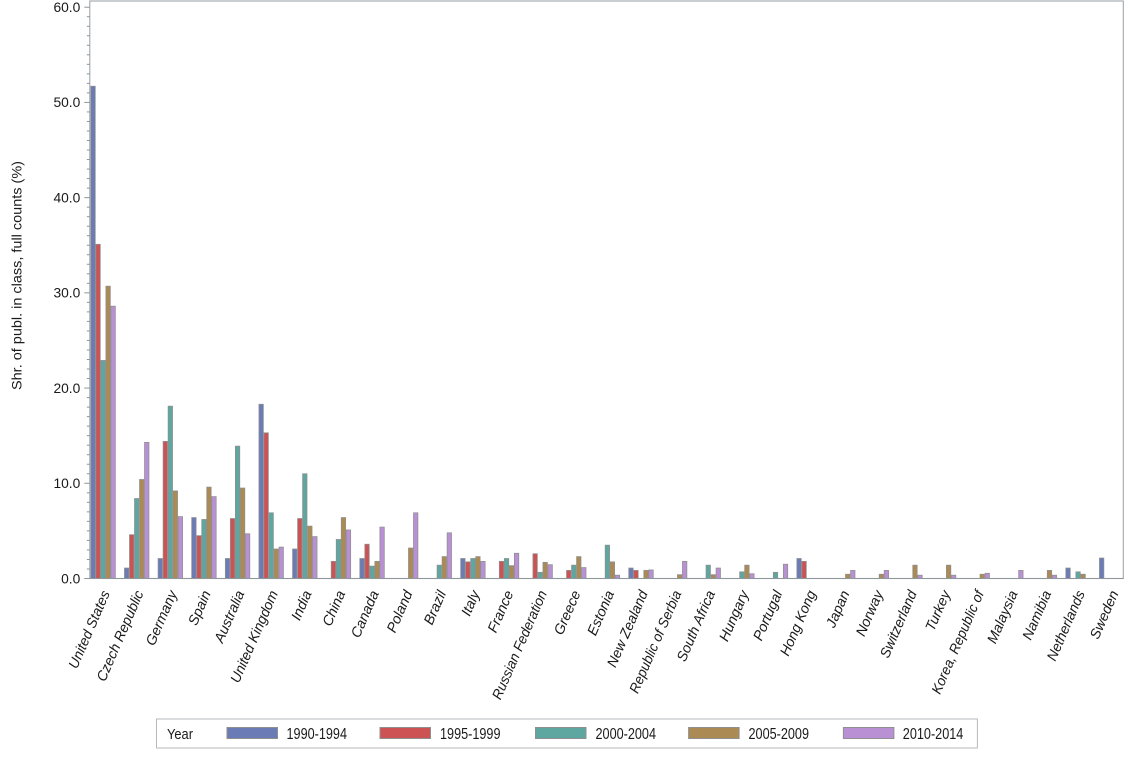  I want to click on svg-text: 10.0, so click(66, 483).